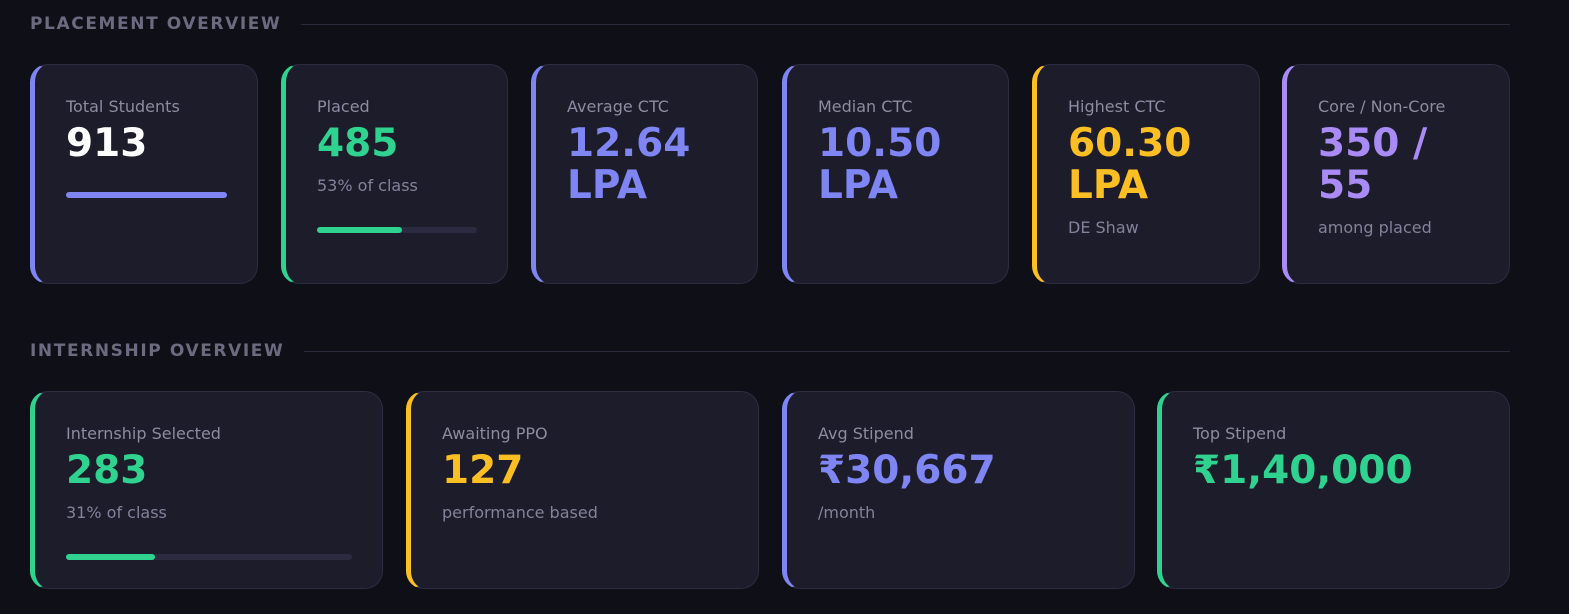 The image size is (1569, 614). What do you see at coordinates (343, 106) in the screenshot?
I see `card-label: Placed` at bounding box center [343, 106].